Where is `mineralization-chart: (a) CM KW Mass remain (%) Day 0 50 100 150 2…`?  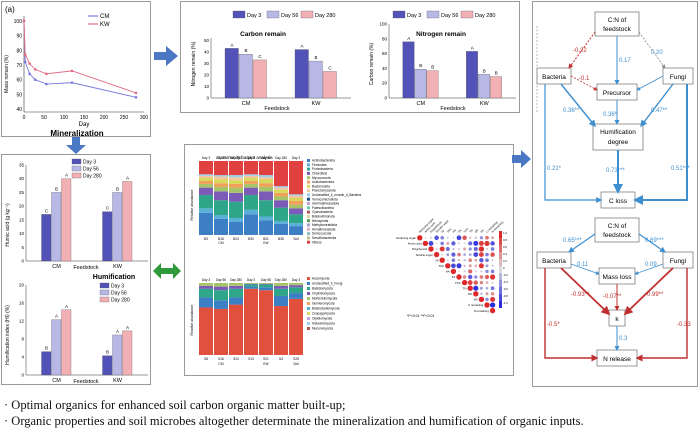 mineralization-chart: (a) CM KW Mass remain (%) Day 0 50 100 150 2… is located at coordinates (76, 70).